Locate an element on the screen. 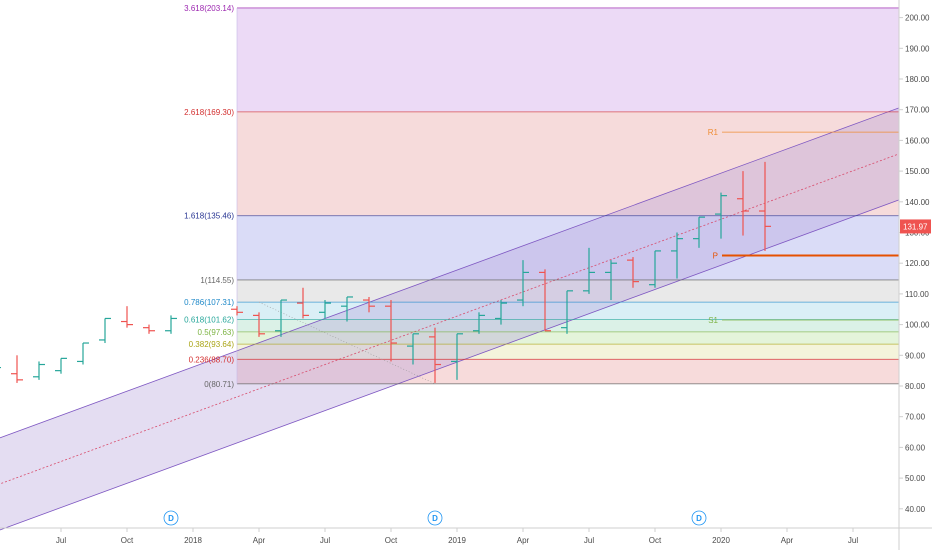  price-tick-label: 40.00 is located at coordinates (915, 509).